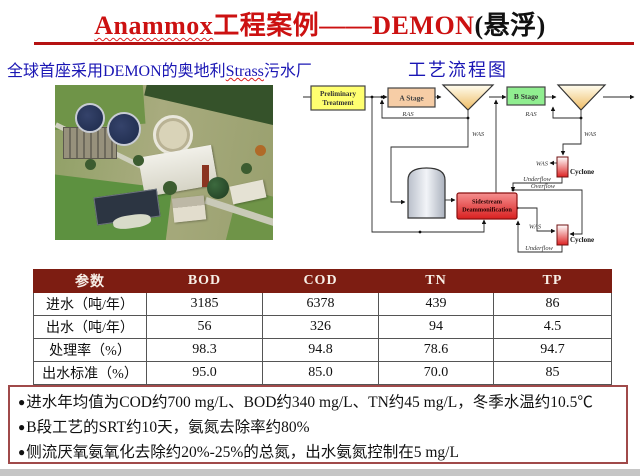  I want to click on row-label: 进水（吨/年）, so click(90, 304).